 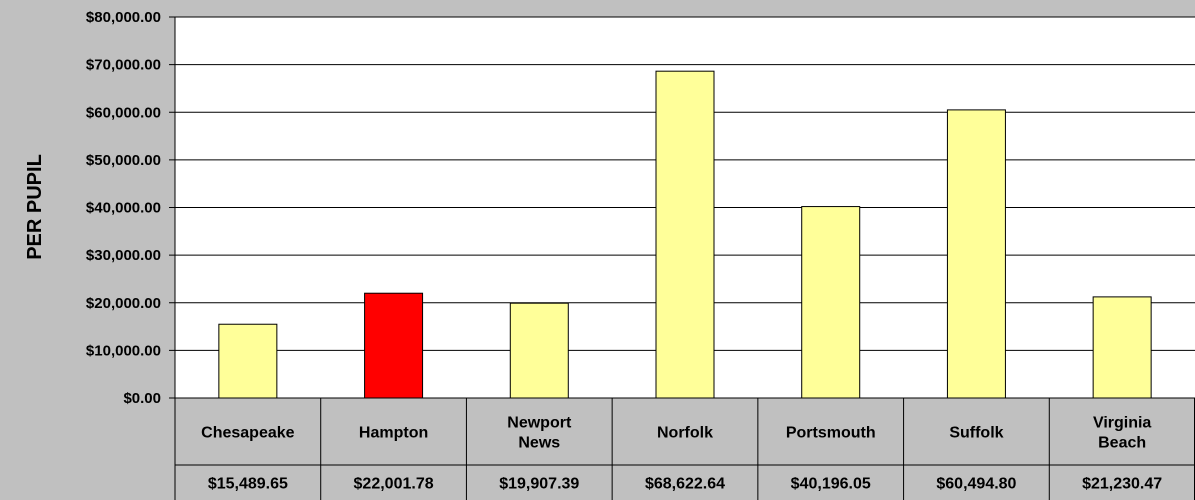 I want to click on category-label-line: Newport, so click(x=539, y=423).